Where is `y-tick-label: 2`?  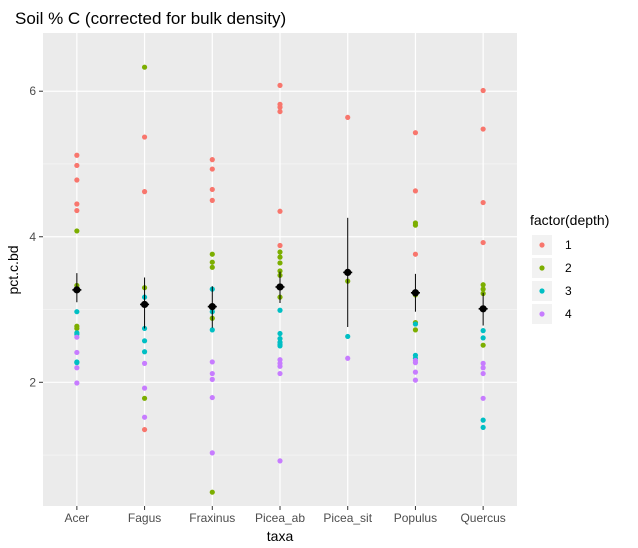
y-tick-label: 2 is located at coordinates (32, 382).